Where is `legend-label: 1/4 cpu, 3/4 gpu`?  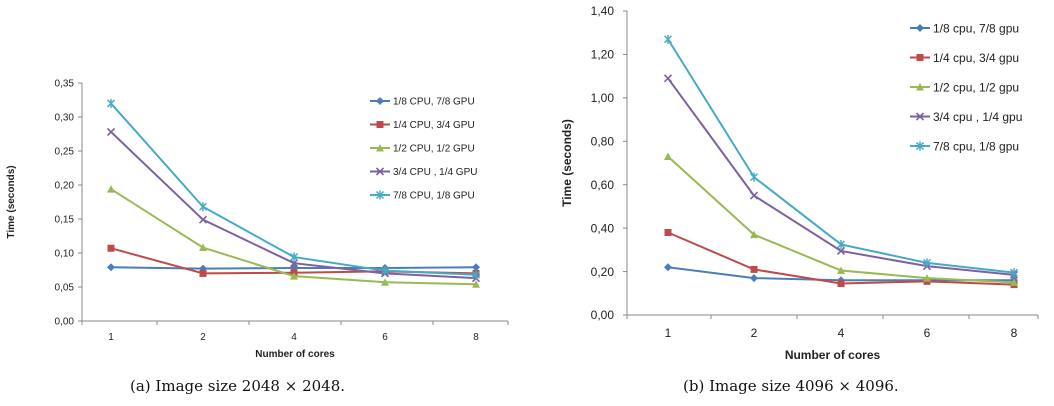
legend-label: 1/4 cpu, 3/4 gpu is located at coordinates (976, 58).